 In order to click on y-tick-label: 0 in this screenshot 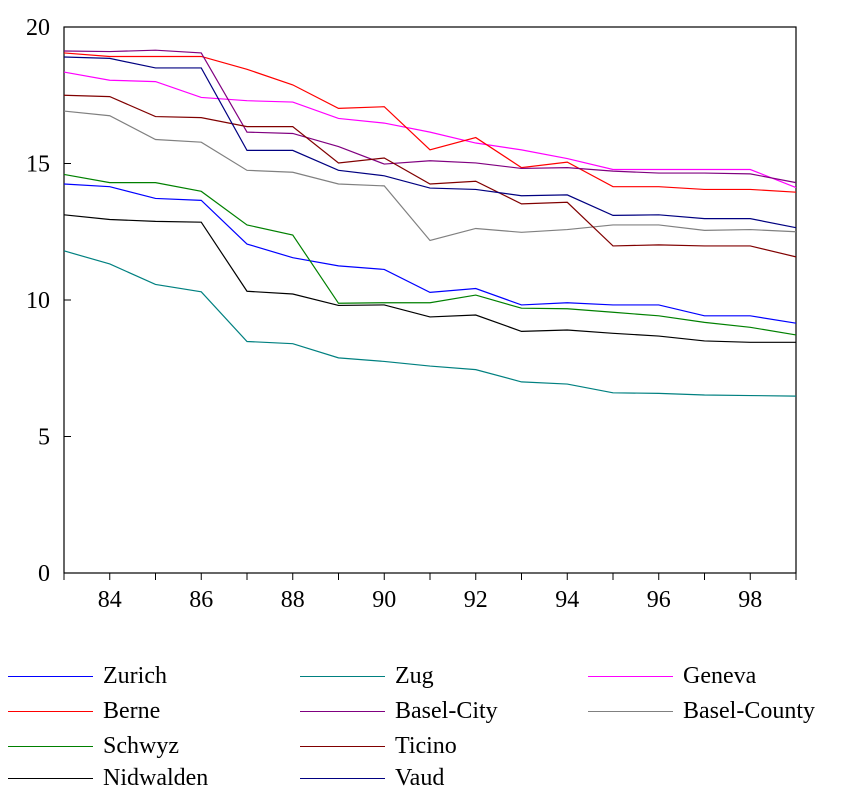, I will do `click(44, 574)`.